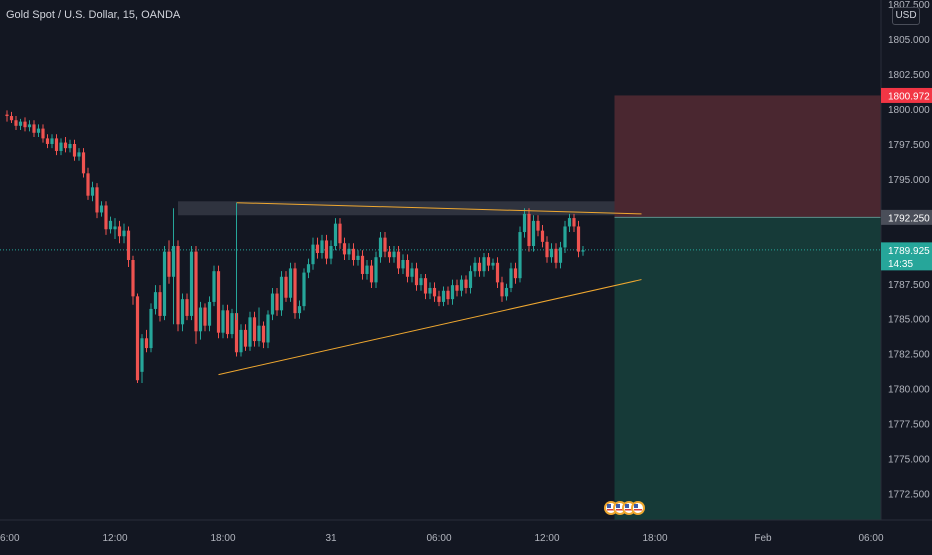 Image resolution: width=932 pixels, height=555 pixels. I want to click on us-flag-event-icon, so click(638, 508).